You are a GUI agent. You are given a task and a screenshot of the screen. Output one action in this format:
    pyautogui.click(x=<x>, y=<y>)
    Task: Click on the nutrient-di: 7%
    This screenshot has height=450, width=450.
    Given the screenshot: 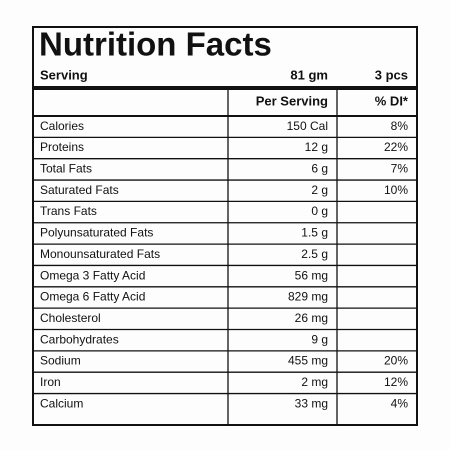 What is the action you would take?
    pyautogui.click(x=400, y=169)
    